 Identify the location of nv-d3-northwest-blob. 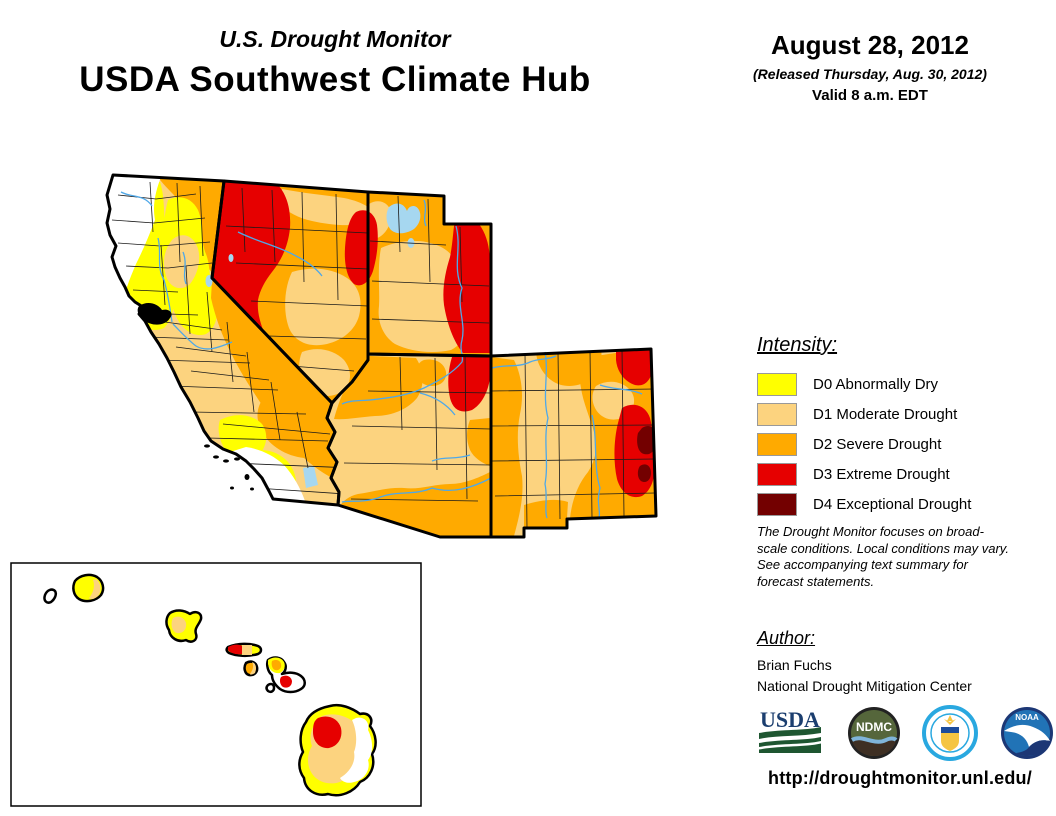
(251, 256).